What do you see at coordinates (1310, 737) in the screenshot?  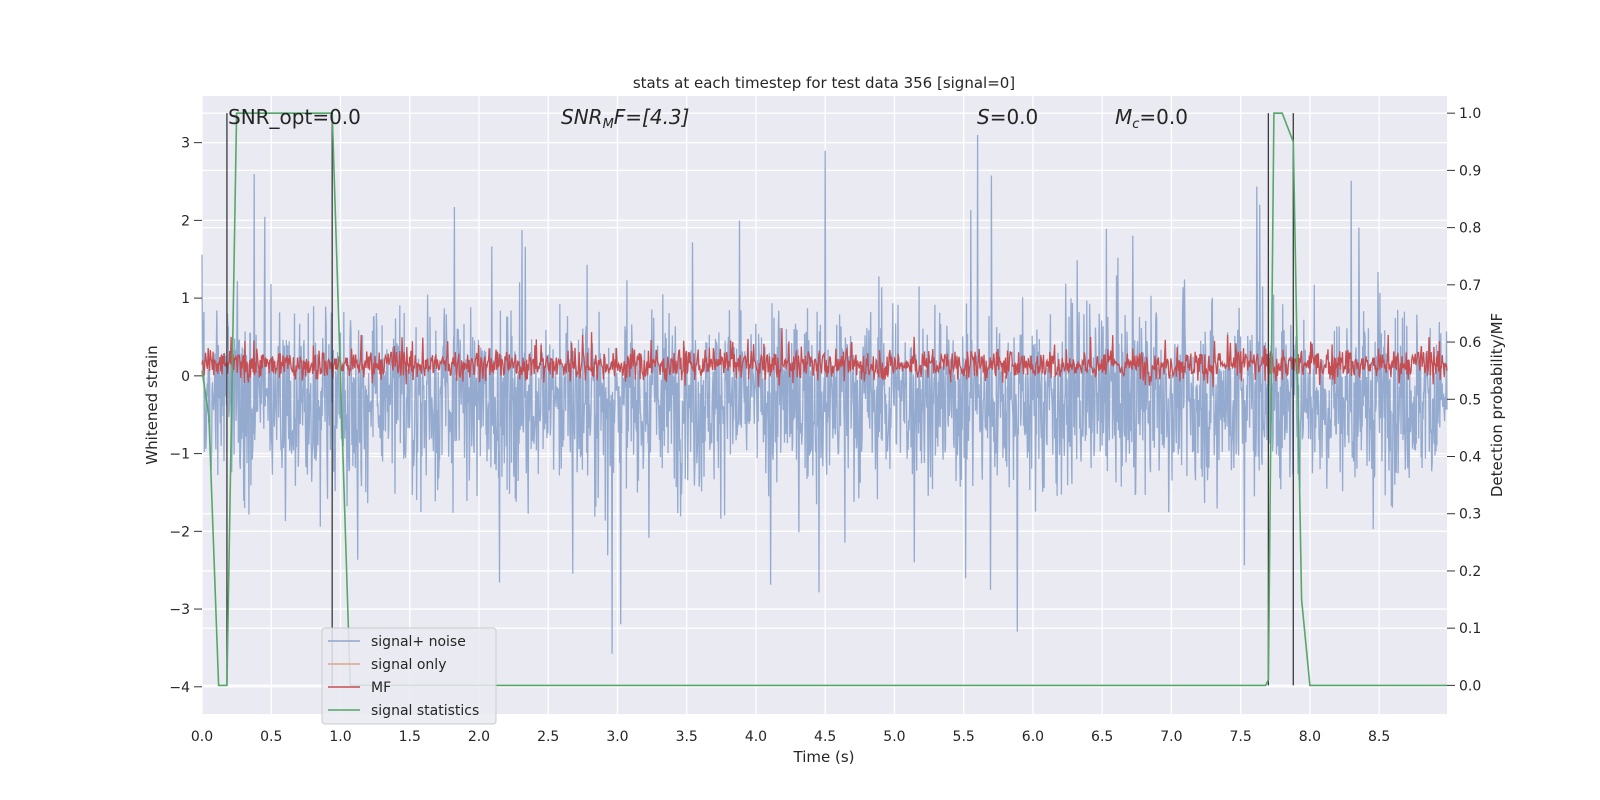 I see `x-tick-label: 8.0` at bounding box center [1310, 737].